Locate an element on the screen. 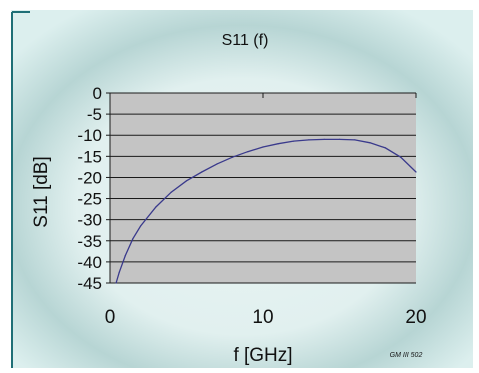  y-tick-label: 0 is located at coordinates (97, 93).